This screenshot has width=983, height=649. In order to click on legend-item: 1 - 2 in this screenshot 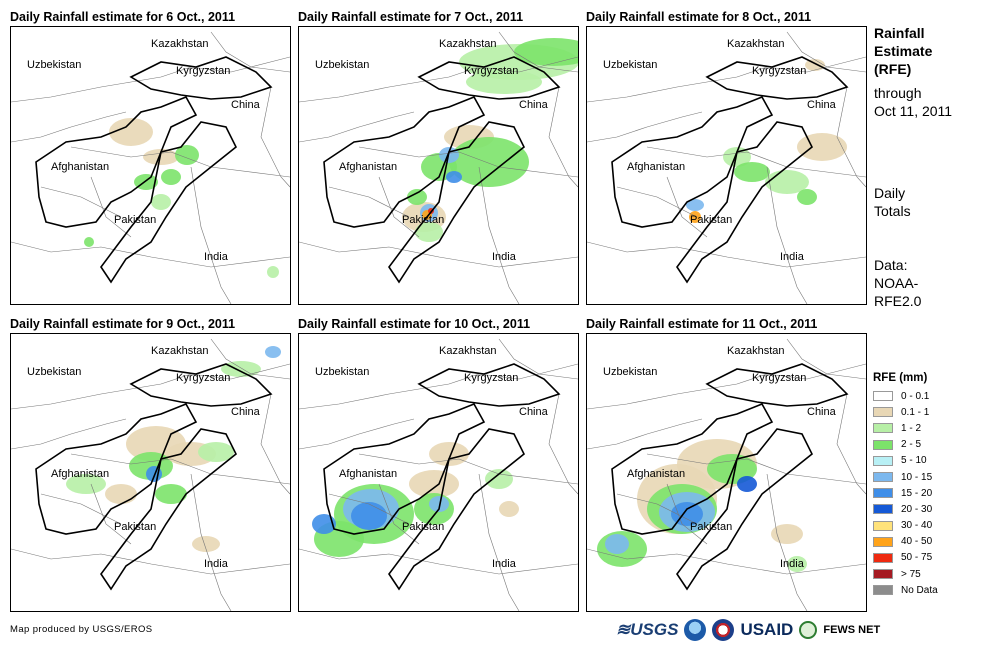, I will do `click(905, 428)`.